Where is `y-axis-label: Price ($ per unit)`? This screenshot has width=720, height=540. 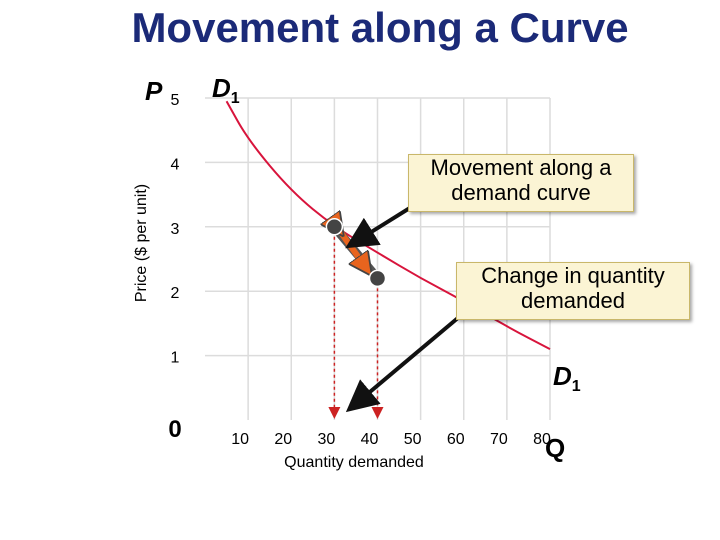 y-axis-label: Price ($ per unit) is located at coordinates (141, 243).